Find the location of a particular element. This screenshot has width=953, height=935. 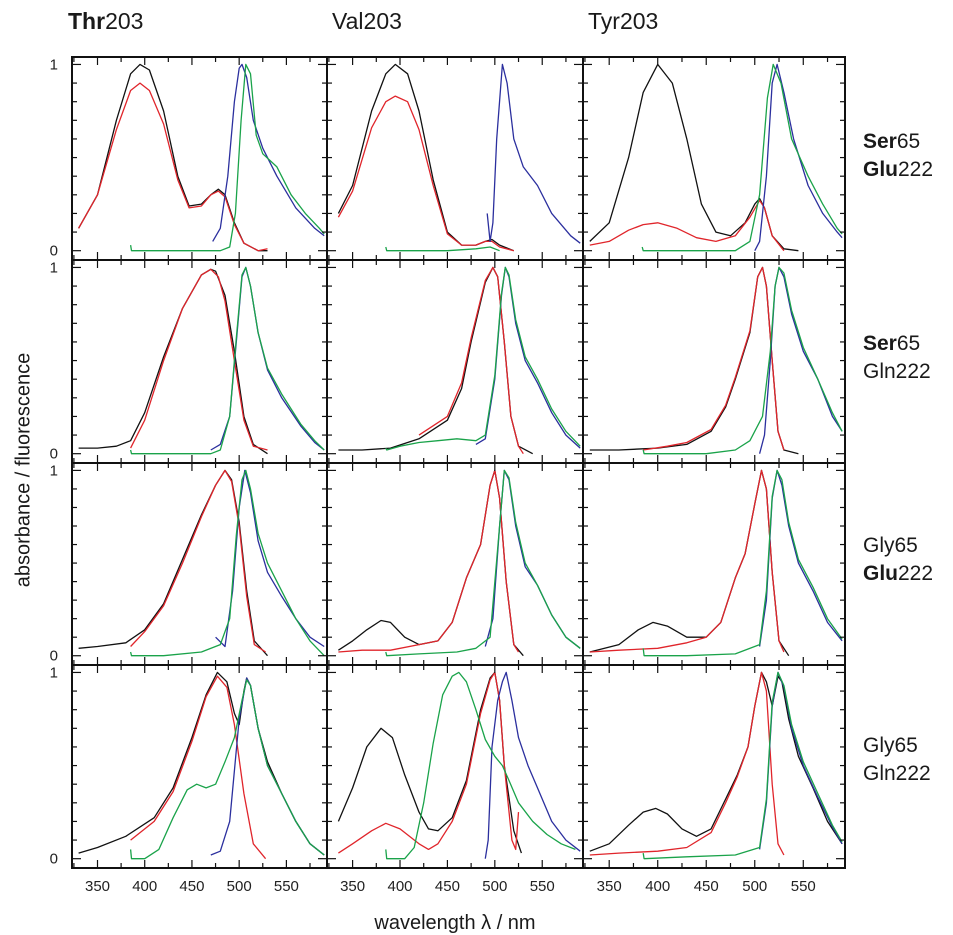

series-line-green-r3c0 is located at coordinates (227, 769).